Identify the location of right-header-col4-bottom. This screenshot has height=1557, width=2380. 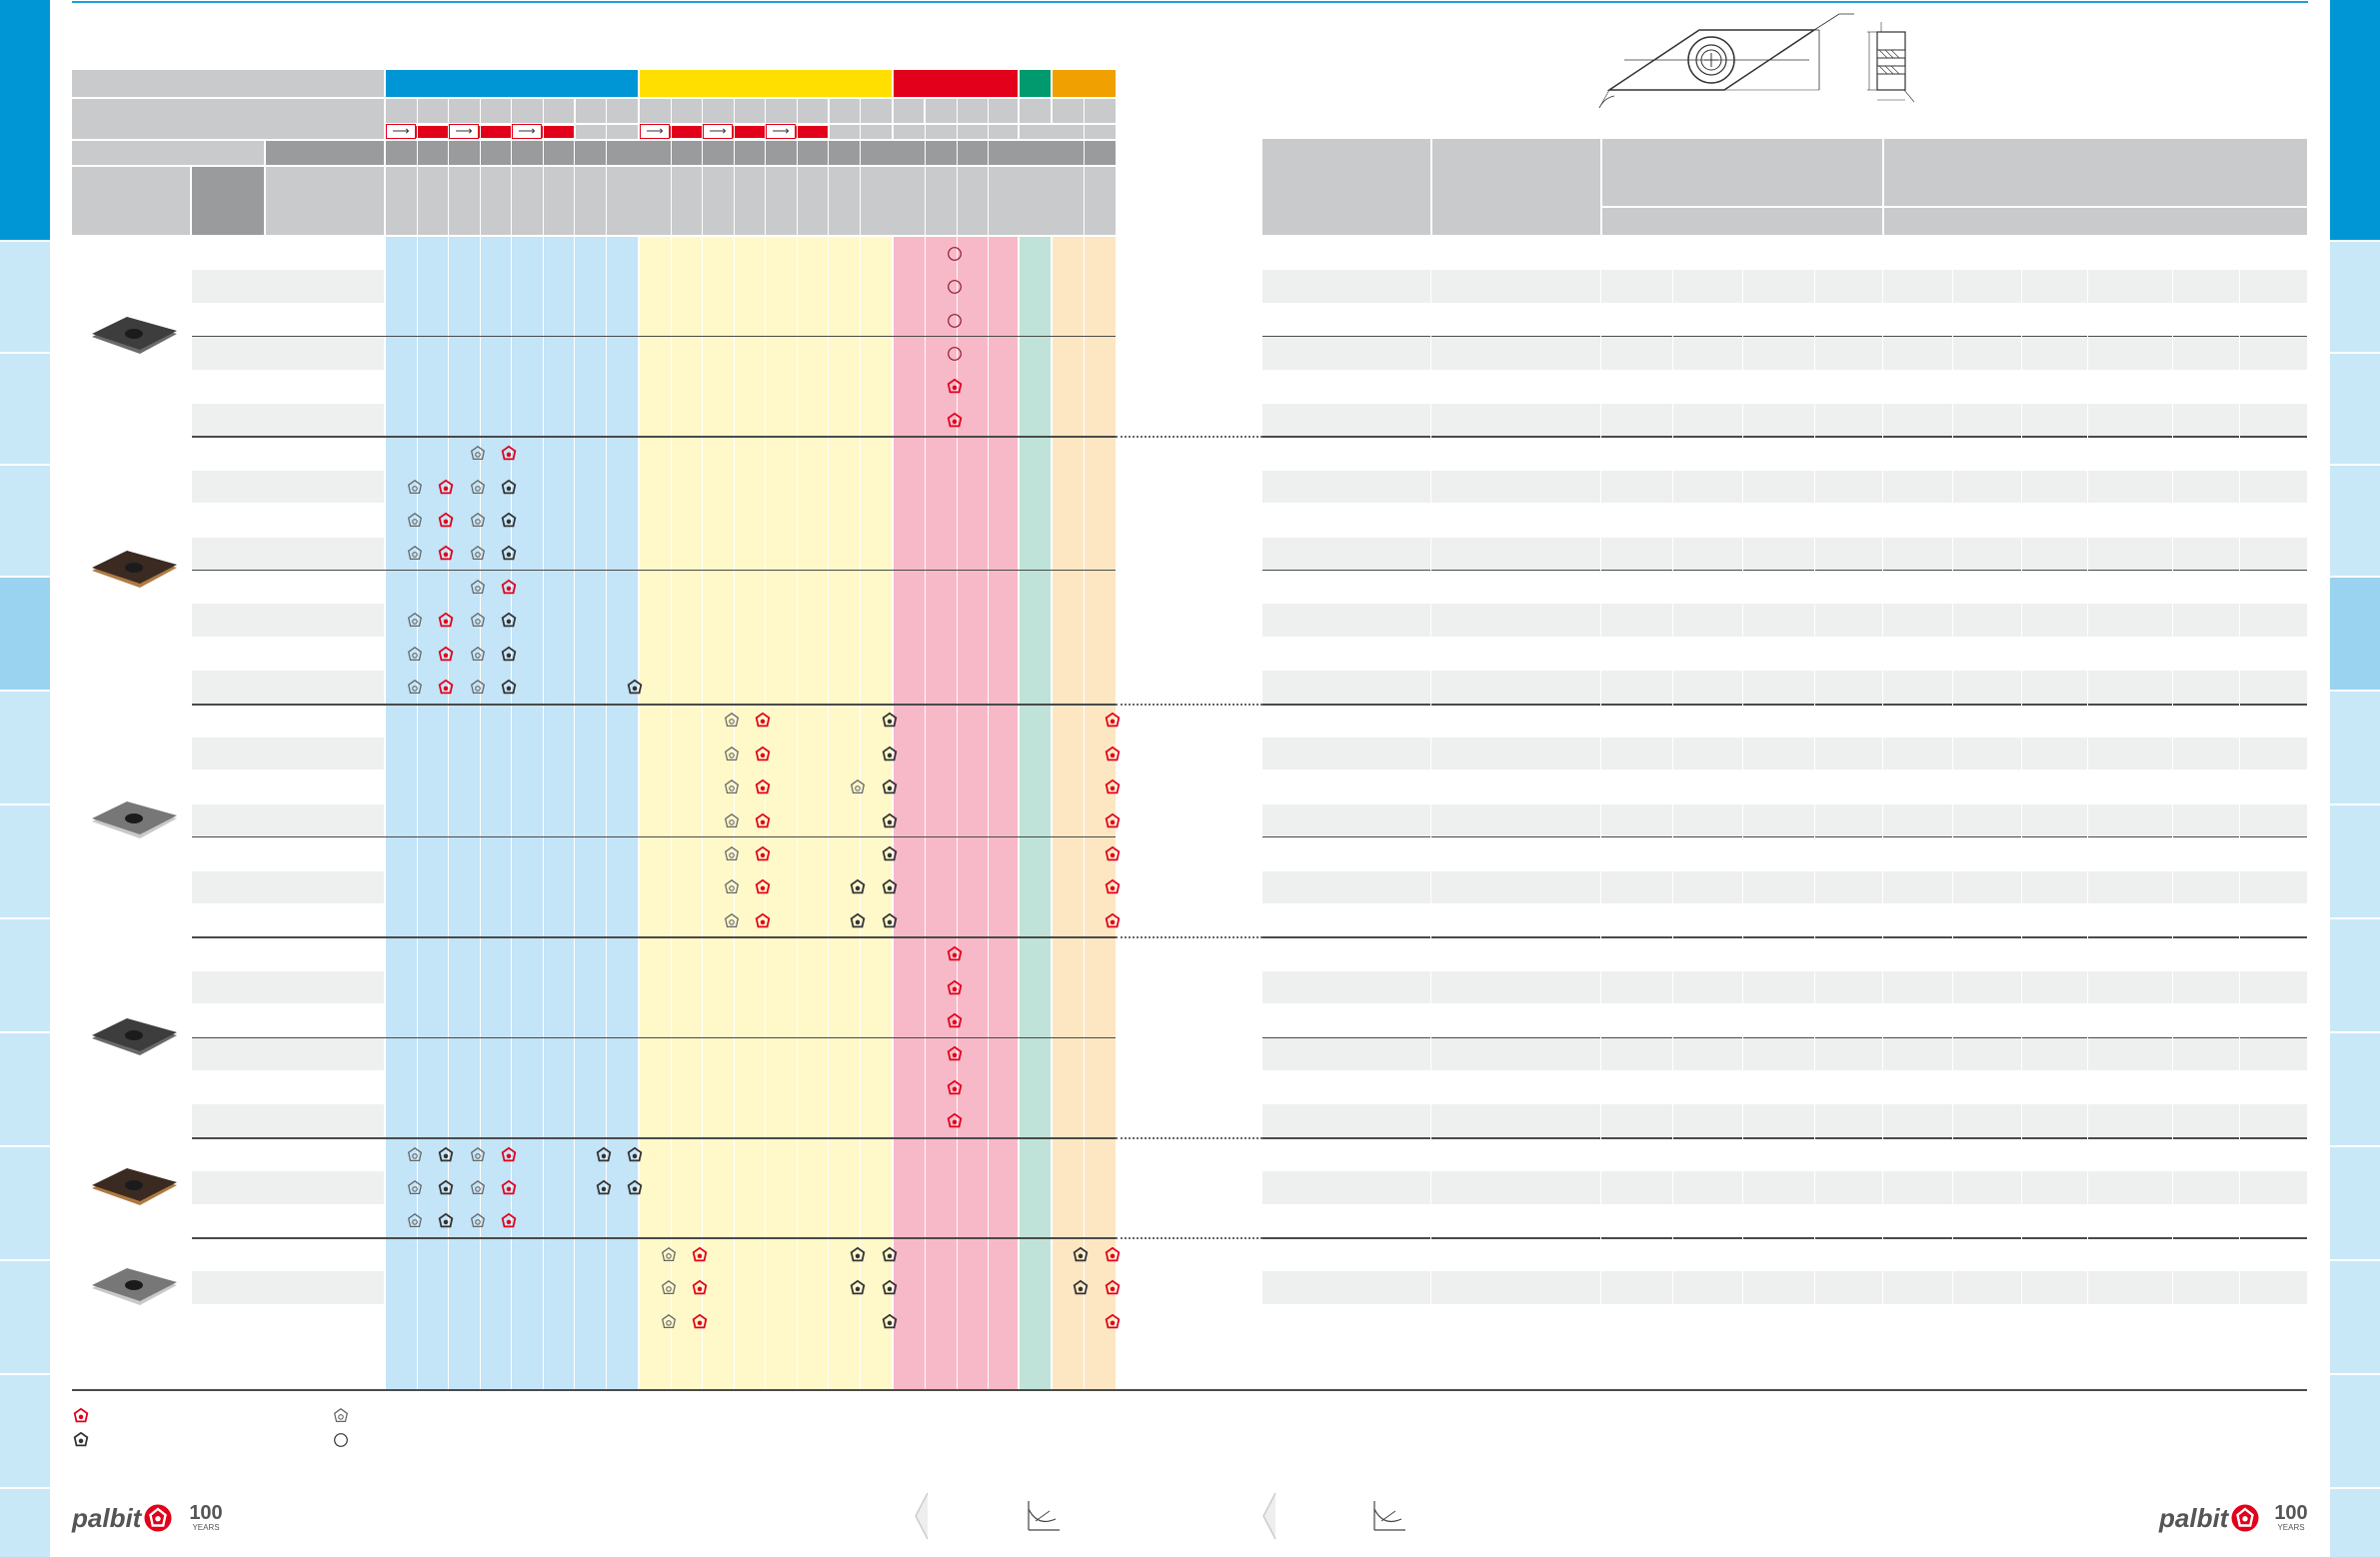
(2095, 222).